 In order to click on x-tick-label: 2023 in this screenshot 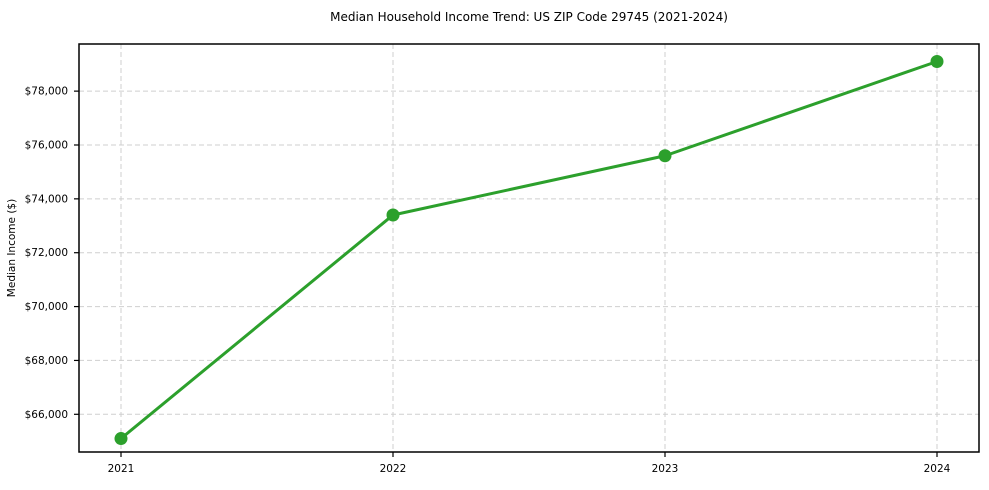, I will do `click(665, 469)`.